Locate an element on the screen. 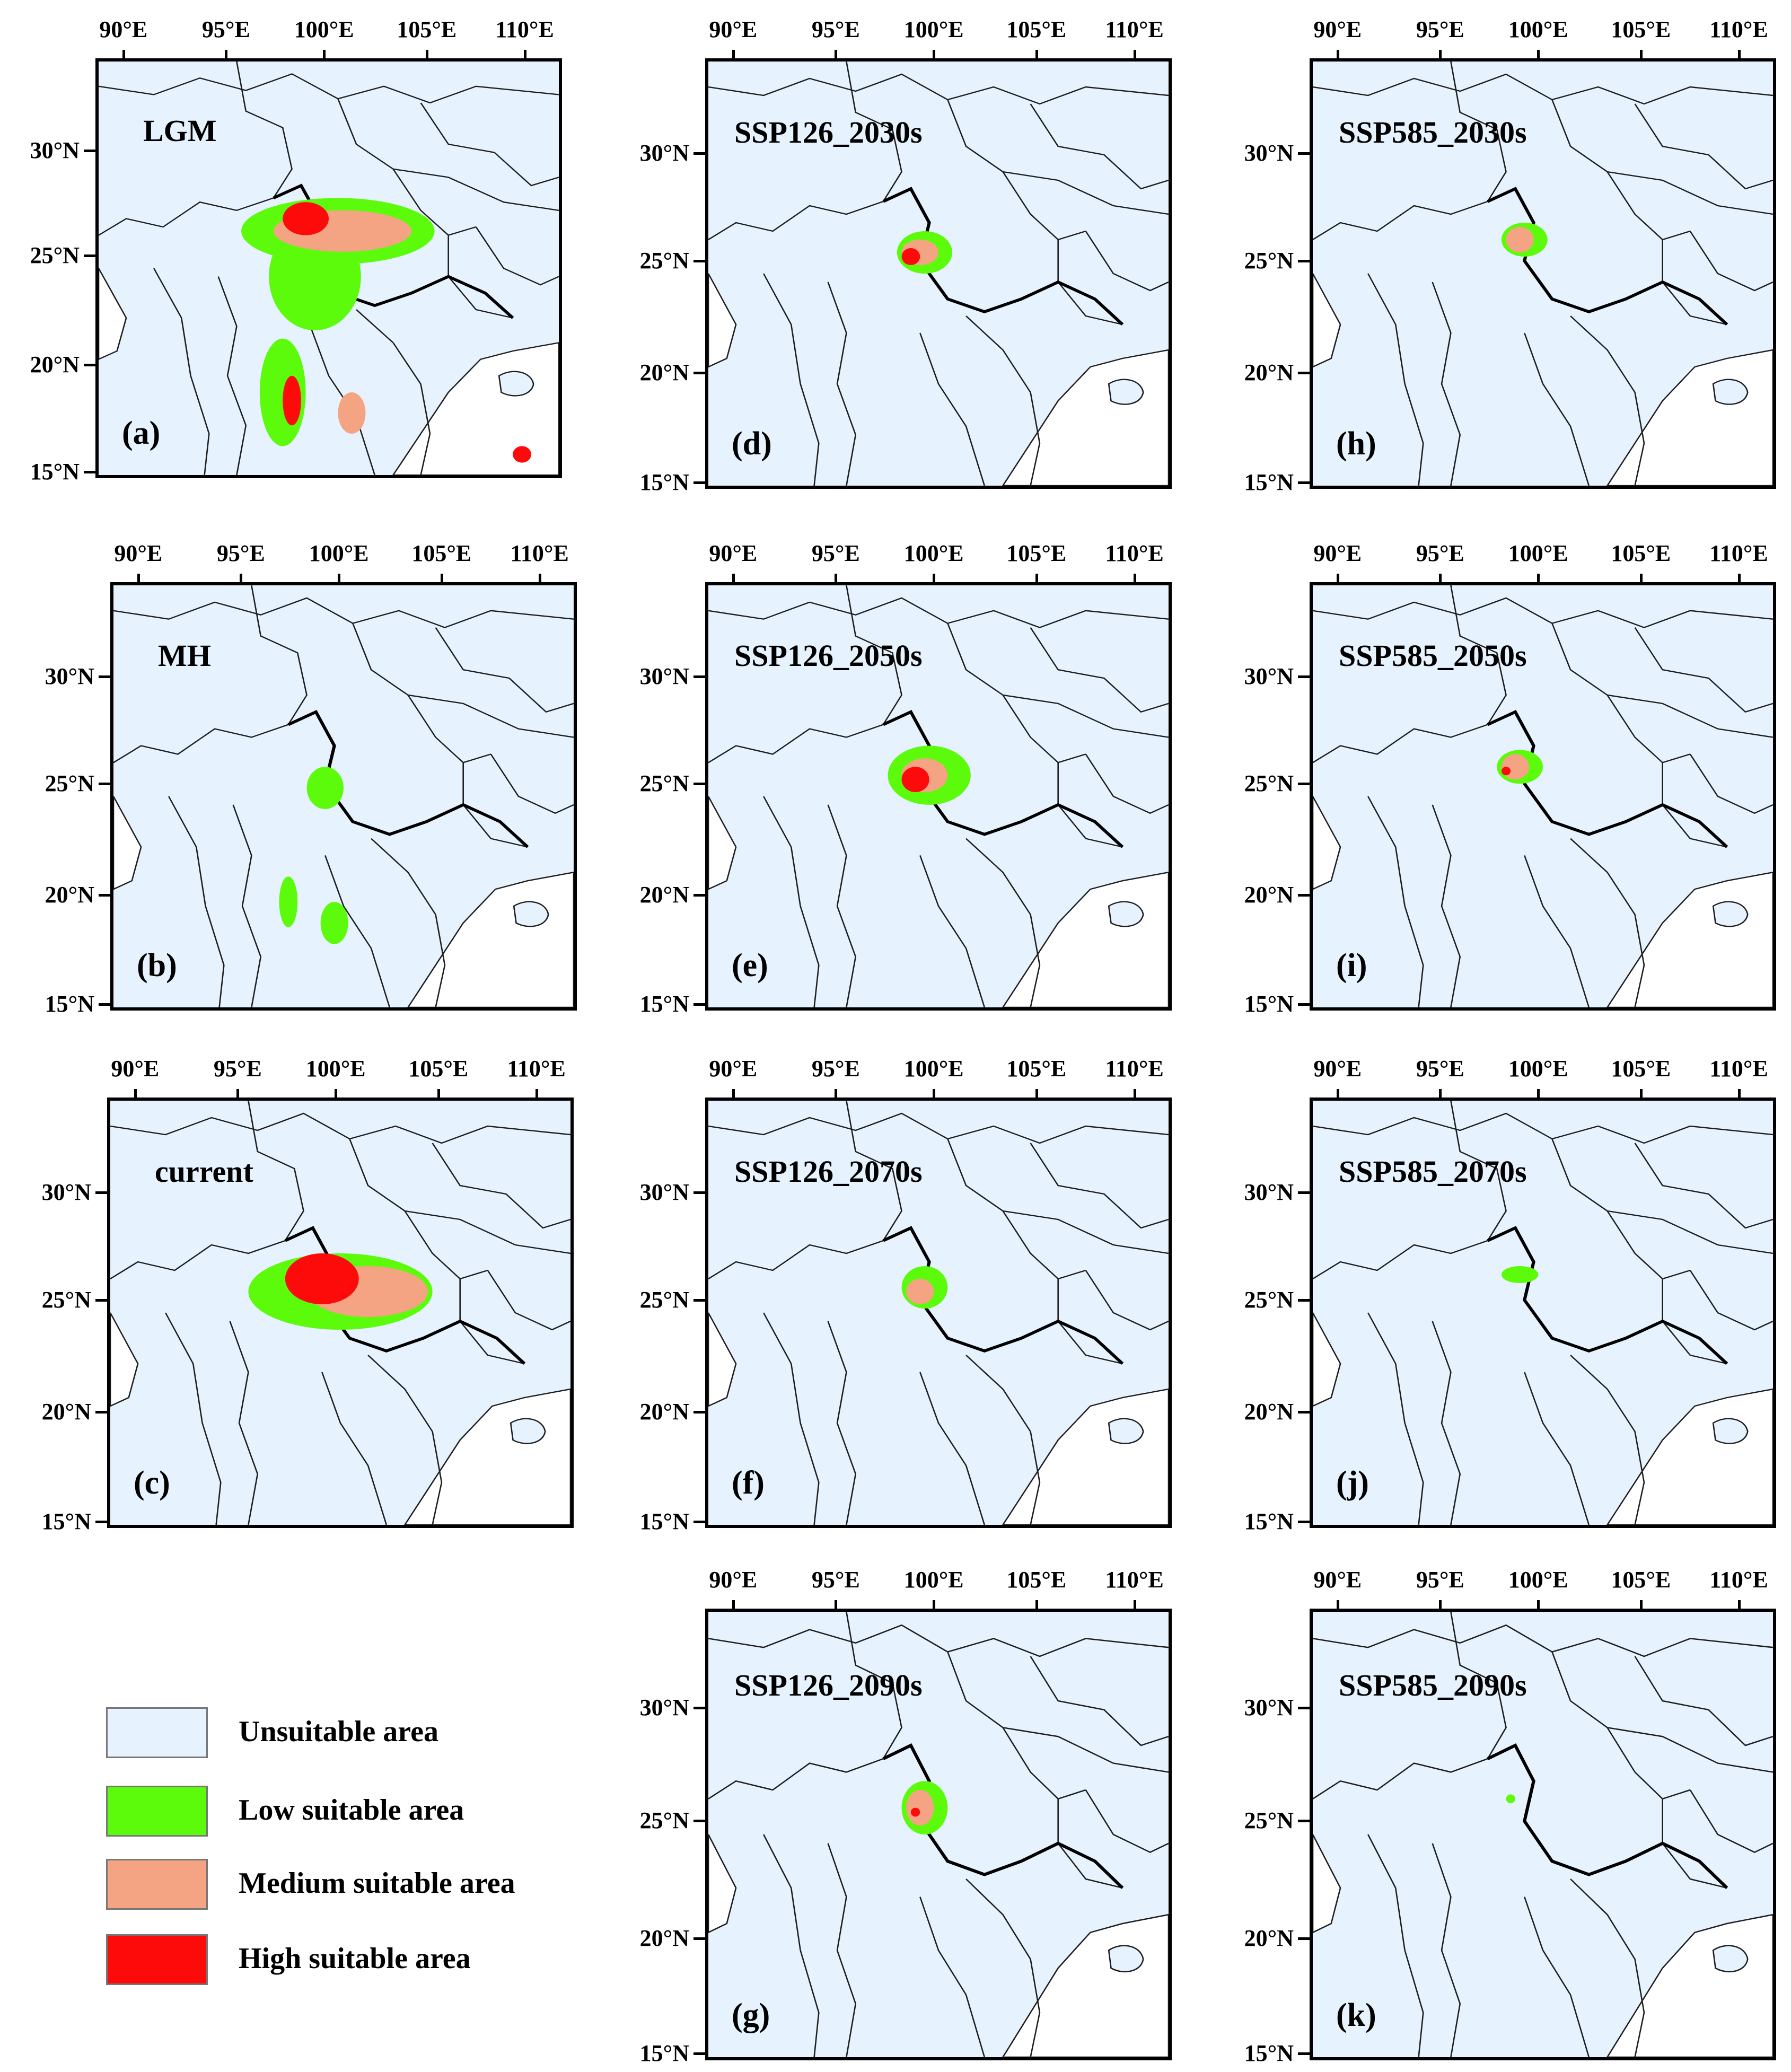  scenario-label: SSP585_2070s is located at coordinates (1433, 1171).